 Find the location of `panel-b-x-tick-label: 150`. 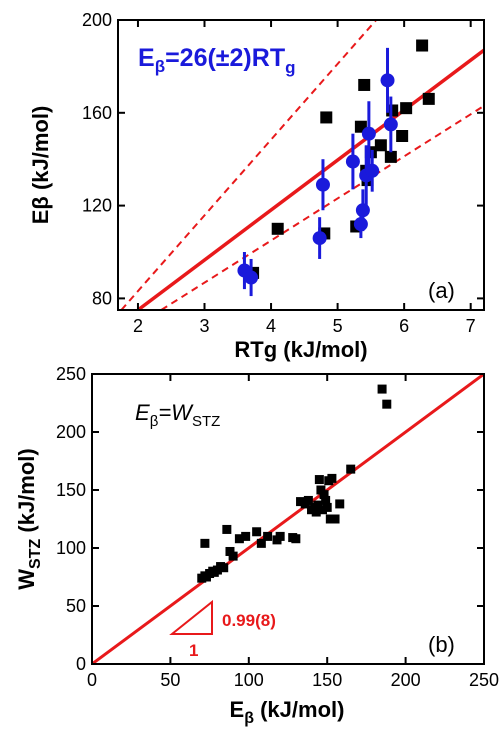

panel-b-x-tick-label: 150 is located at coordinates (327, 680).